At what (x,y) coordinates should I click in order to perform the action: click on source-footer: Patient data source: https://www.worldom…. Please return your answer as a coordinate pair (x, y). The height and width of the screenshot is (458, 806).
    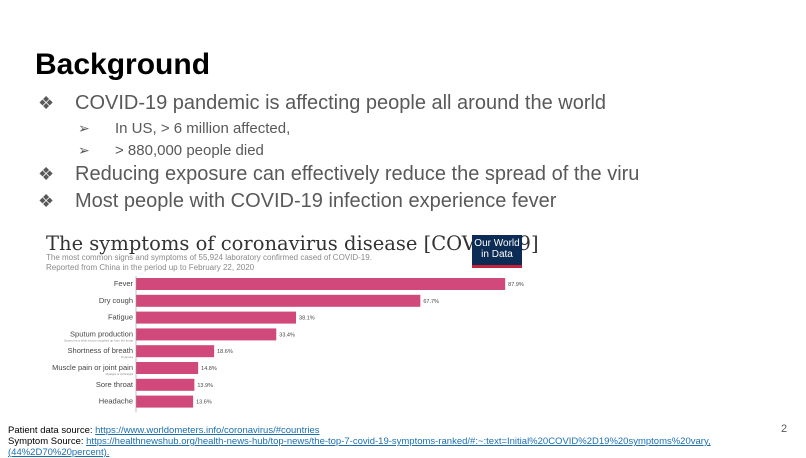
    Looking at the image, I should click on (407, 441).